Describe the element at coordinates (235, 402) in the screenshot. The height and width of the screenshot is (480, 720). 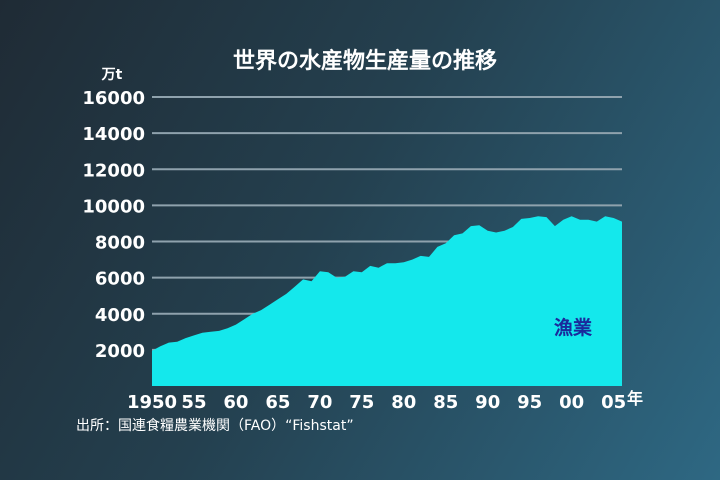
I see `x-tick-label: 60` at that location.